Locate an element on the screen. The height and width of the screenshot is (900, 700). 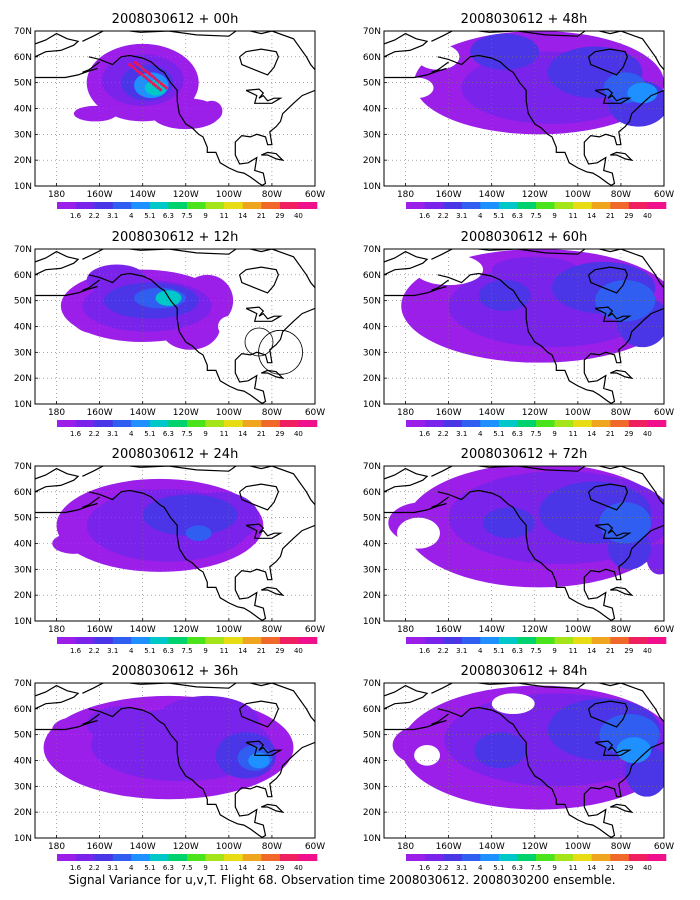
colorbar: 1.6 2.2 3.1 4 5.1 6.3 7.5 9 11 14 21 29 40 is located at coordinates (536, 429).